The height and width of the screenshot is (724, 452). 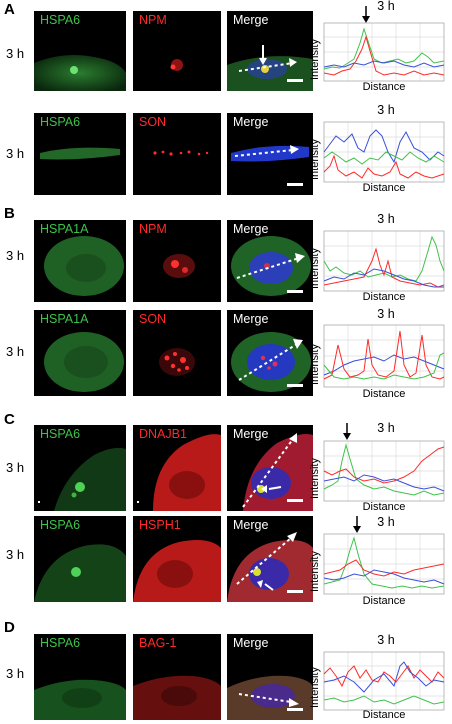 What do you see at coordinates (9, 213) in the screenshot?
I see `panel-letter-b: B` at bounding box center [9, 213].